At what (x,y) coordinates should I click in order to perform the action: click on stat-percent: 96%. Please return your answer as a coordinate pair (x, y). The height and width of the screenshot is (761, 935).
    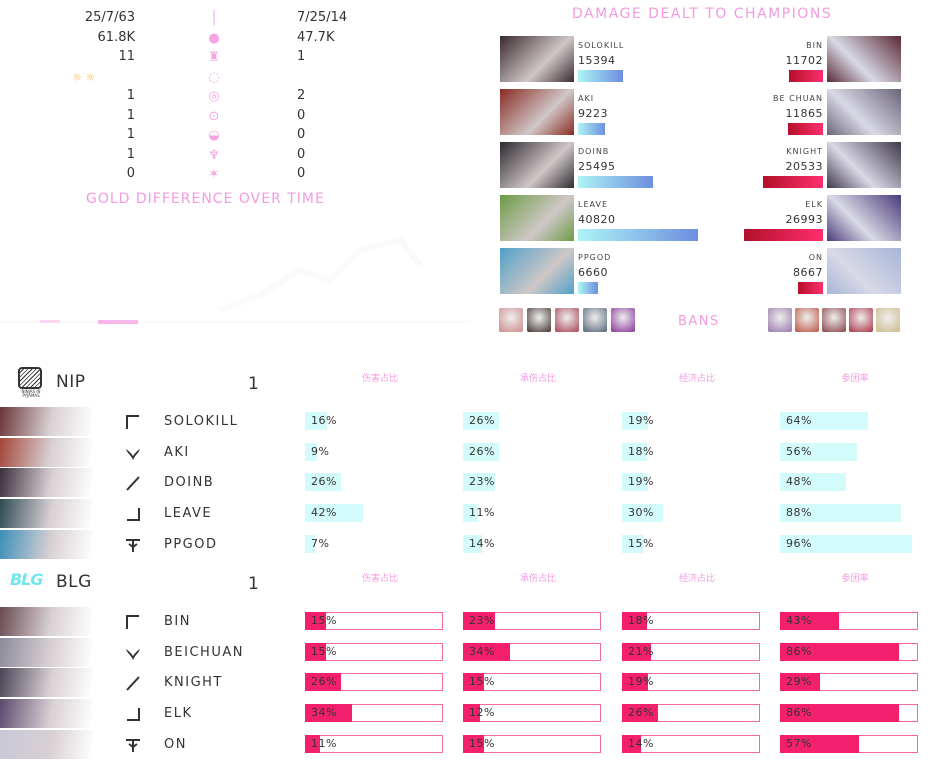
    Looking at the image, I should click on (799, 543).